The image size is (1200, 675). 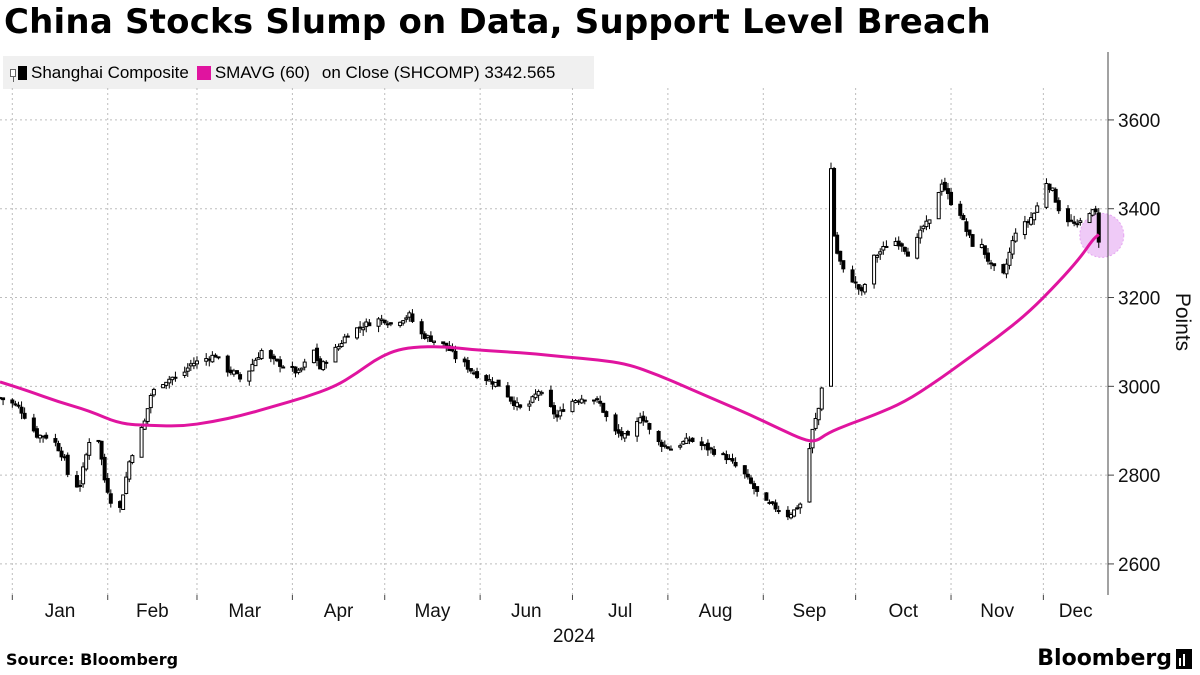 I want to click on x-tick-label: Aug, so click(x=716, y=611).